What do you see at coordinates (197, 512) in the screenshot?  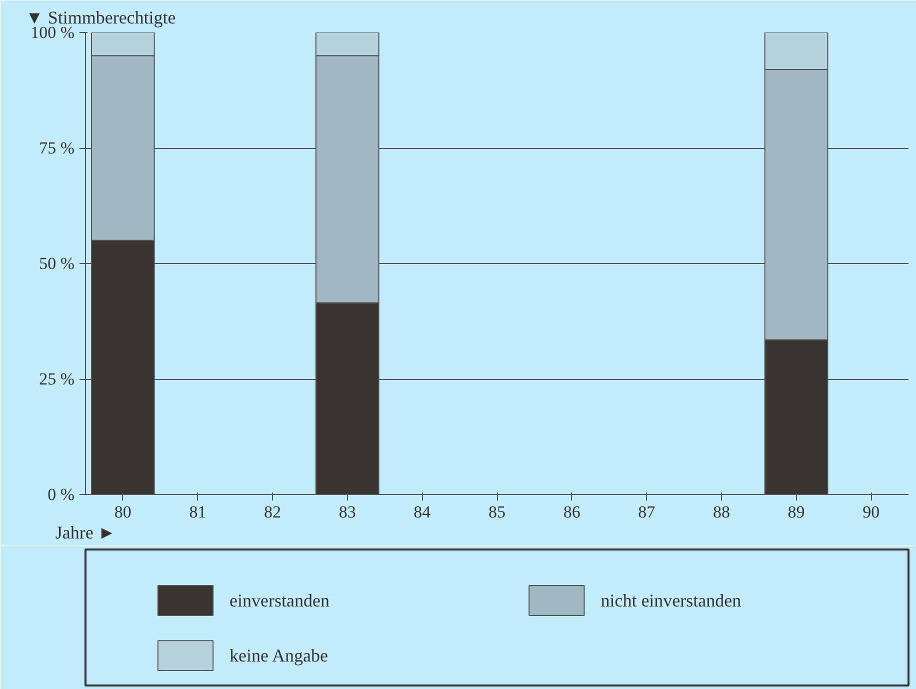 I see `x-tick-label: 81` at bounding box center [197, 512].